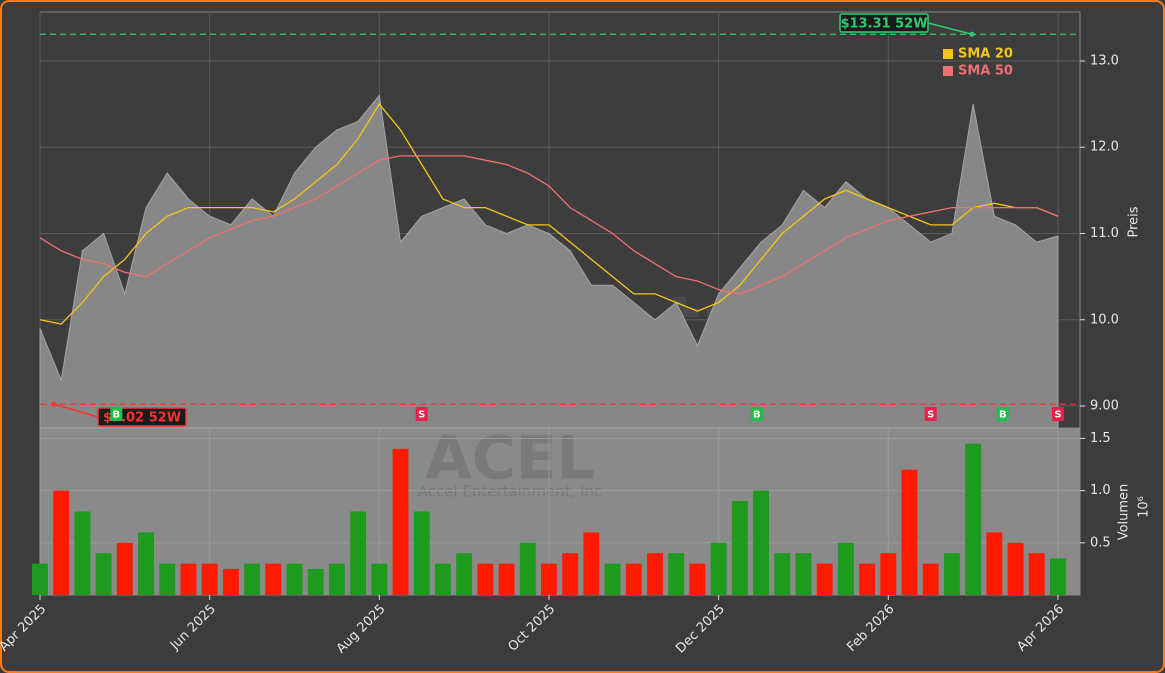  What do you see at coordinates (1134, 221) in the screenshot?
I see `y-axis-title: Preis` at bounding box center [1134, 221].